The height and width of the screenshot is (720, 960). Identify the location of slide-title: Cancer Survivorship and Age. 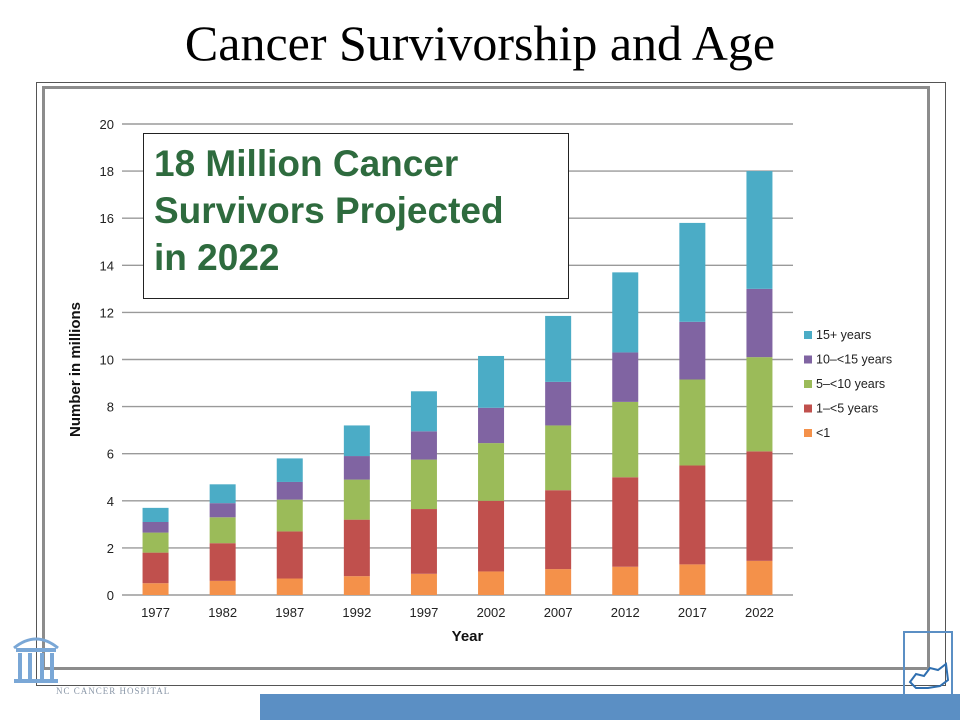
(480, 43).